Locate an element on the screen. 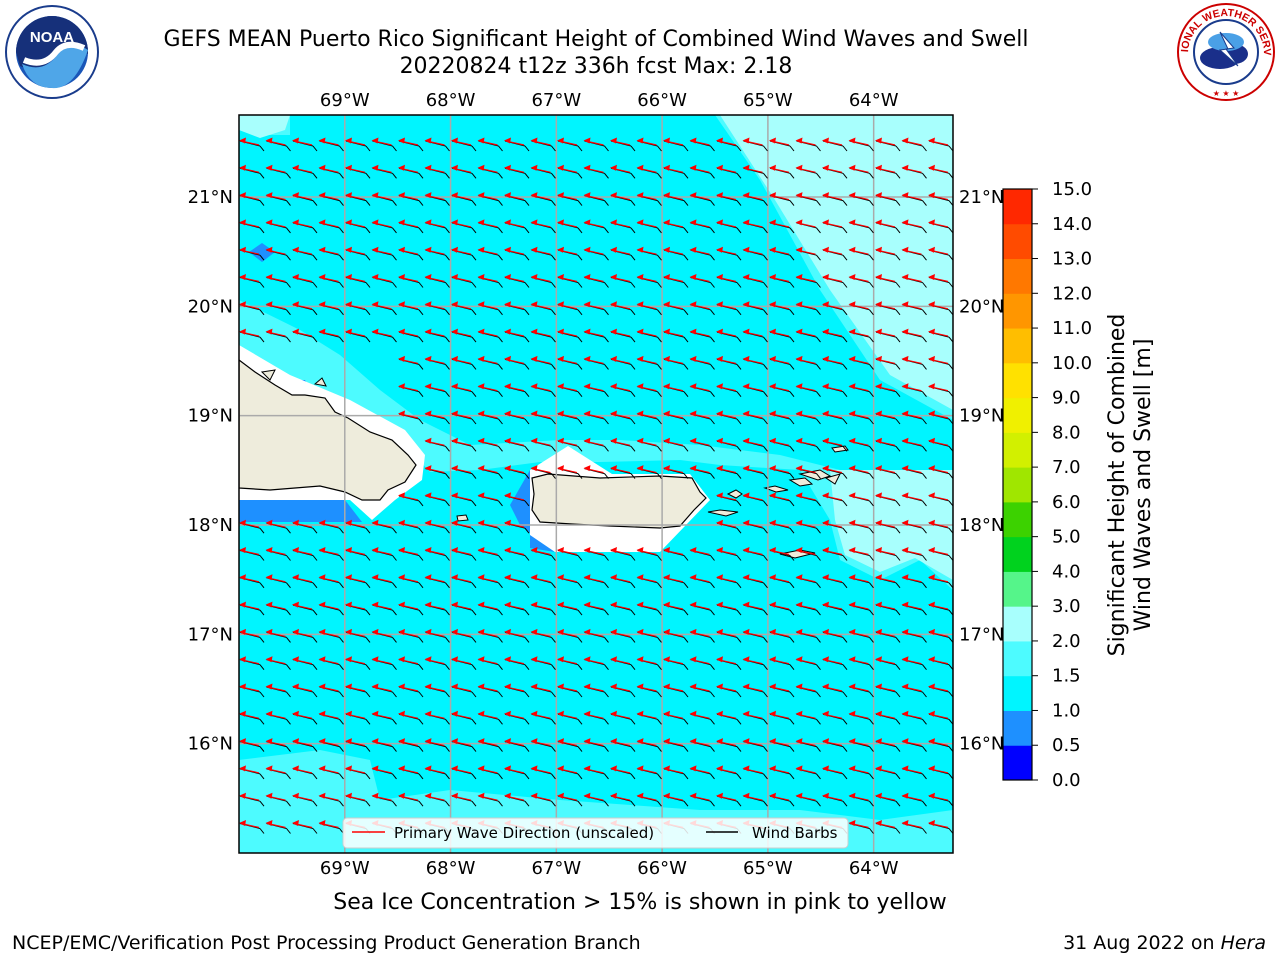 This screenshot has height=960, width=1280. colorbar-tick-label-14: 12.0 is located at coordinates (1072, 293).